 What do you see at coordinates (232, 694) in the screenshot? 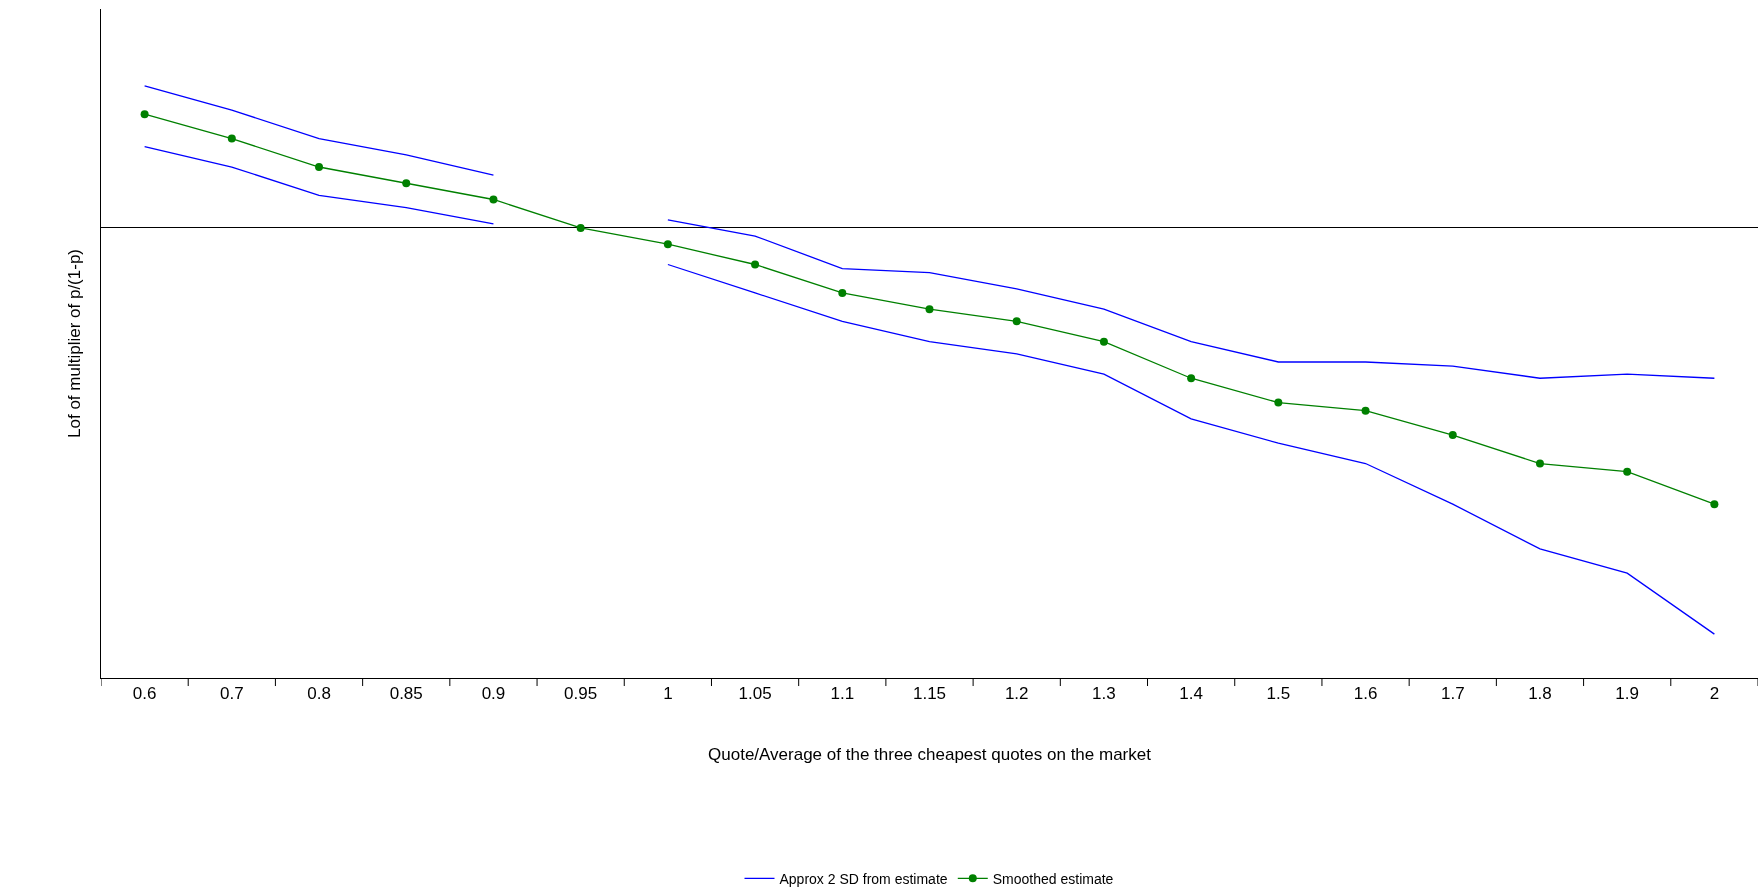
I see `x-tick-label: 0.7` at bounding box center [232, 694].